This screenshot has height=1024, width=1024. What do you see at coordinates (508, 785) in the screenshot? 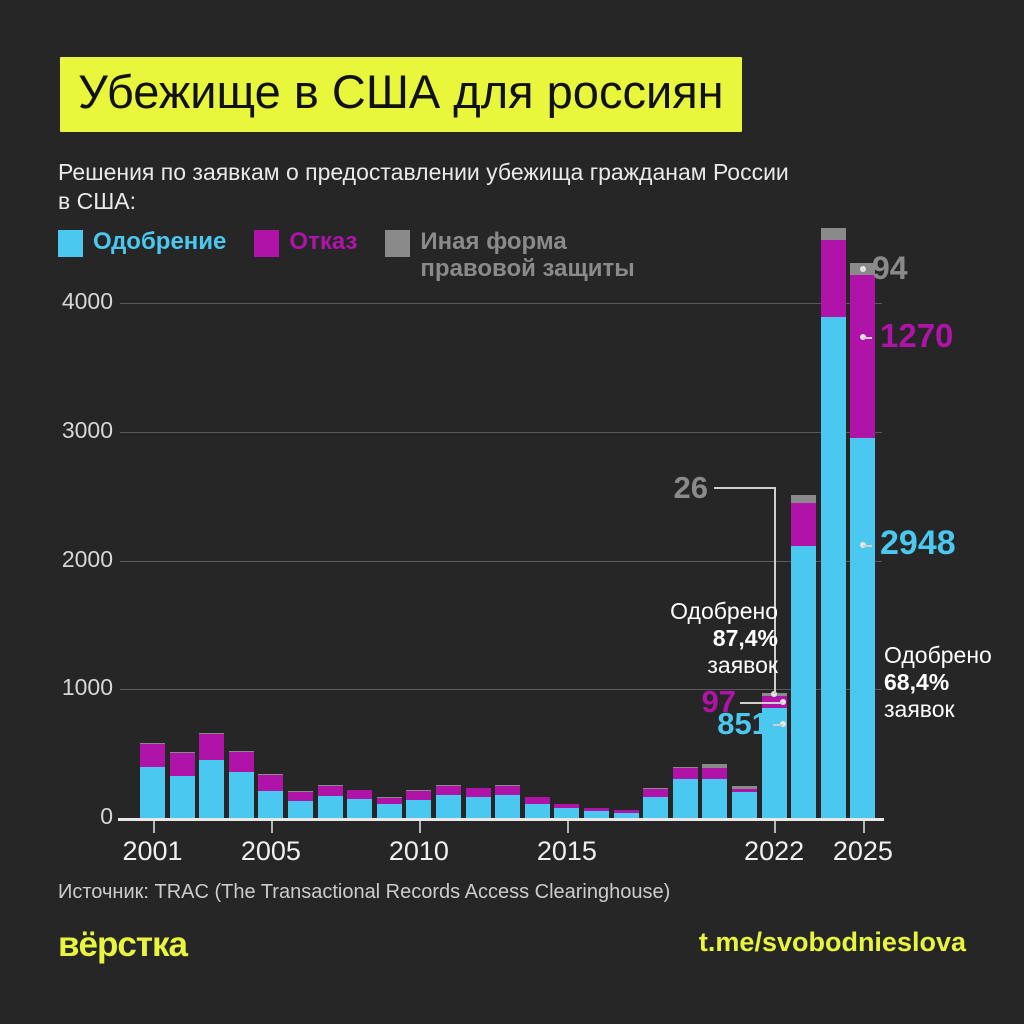
I see `bar-segment-other-2013` at bounding box center [508, 785].